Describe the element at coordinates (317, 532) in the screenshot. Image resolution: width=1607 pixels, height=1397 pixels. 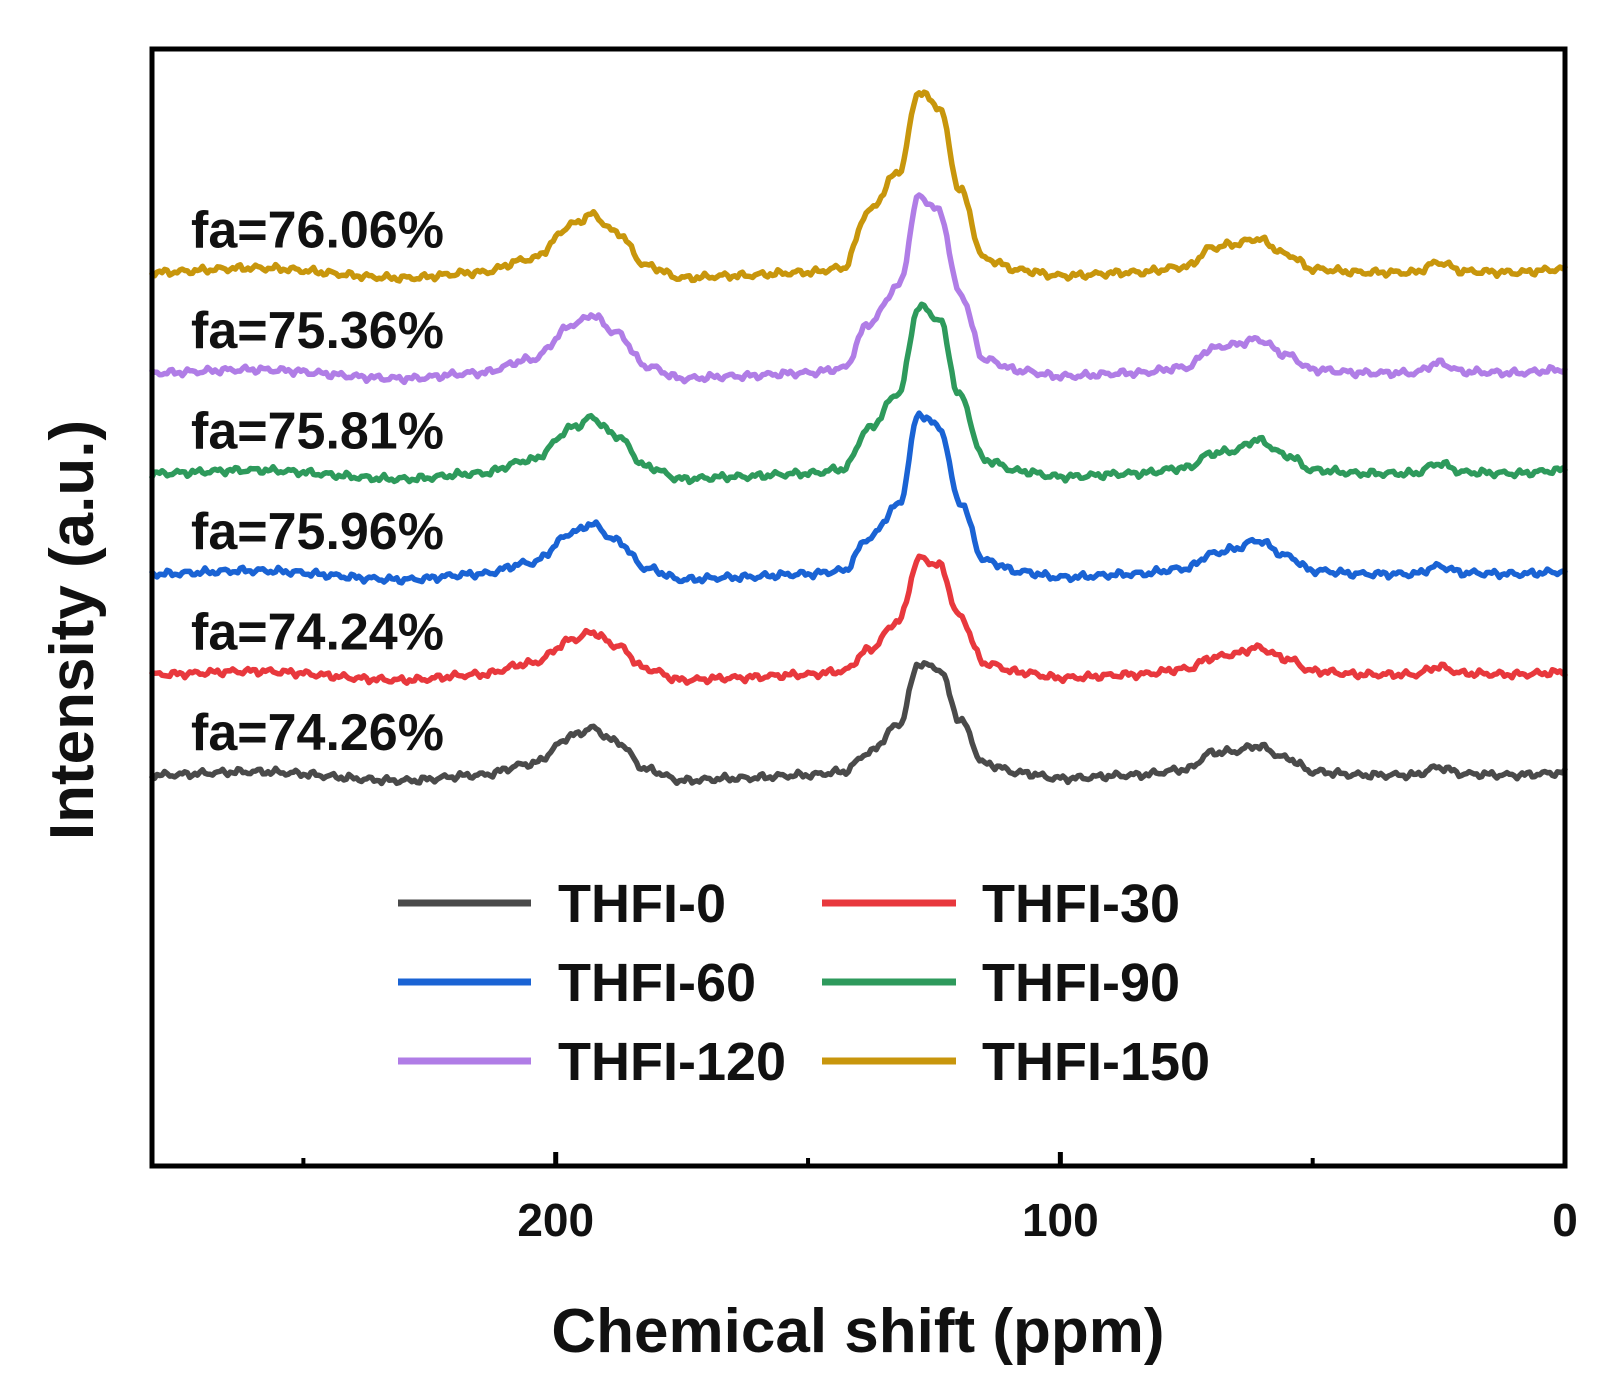
I see `fa-annotation-thfi-60: fa=75.96%` at that location.